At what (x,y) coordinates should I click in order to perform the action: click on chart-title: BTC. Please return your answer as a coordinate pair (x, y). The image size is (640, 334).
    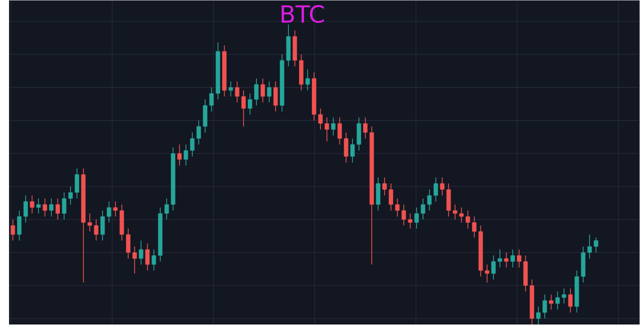
    Looking at the image, I should click on (303, 14).